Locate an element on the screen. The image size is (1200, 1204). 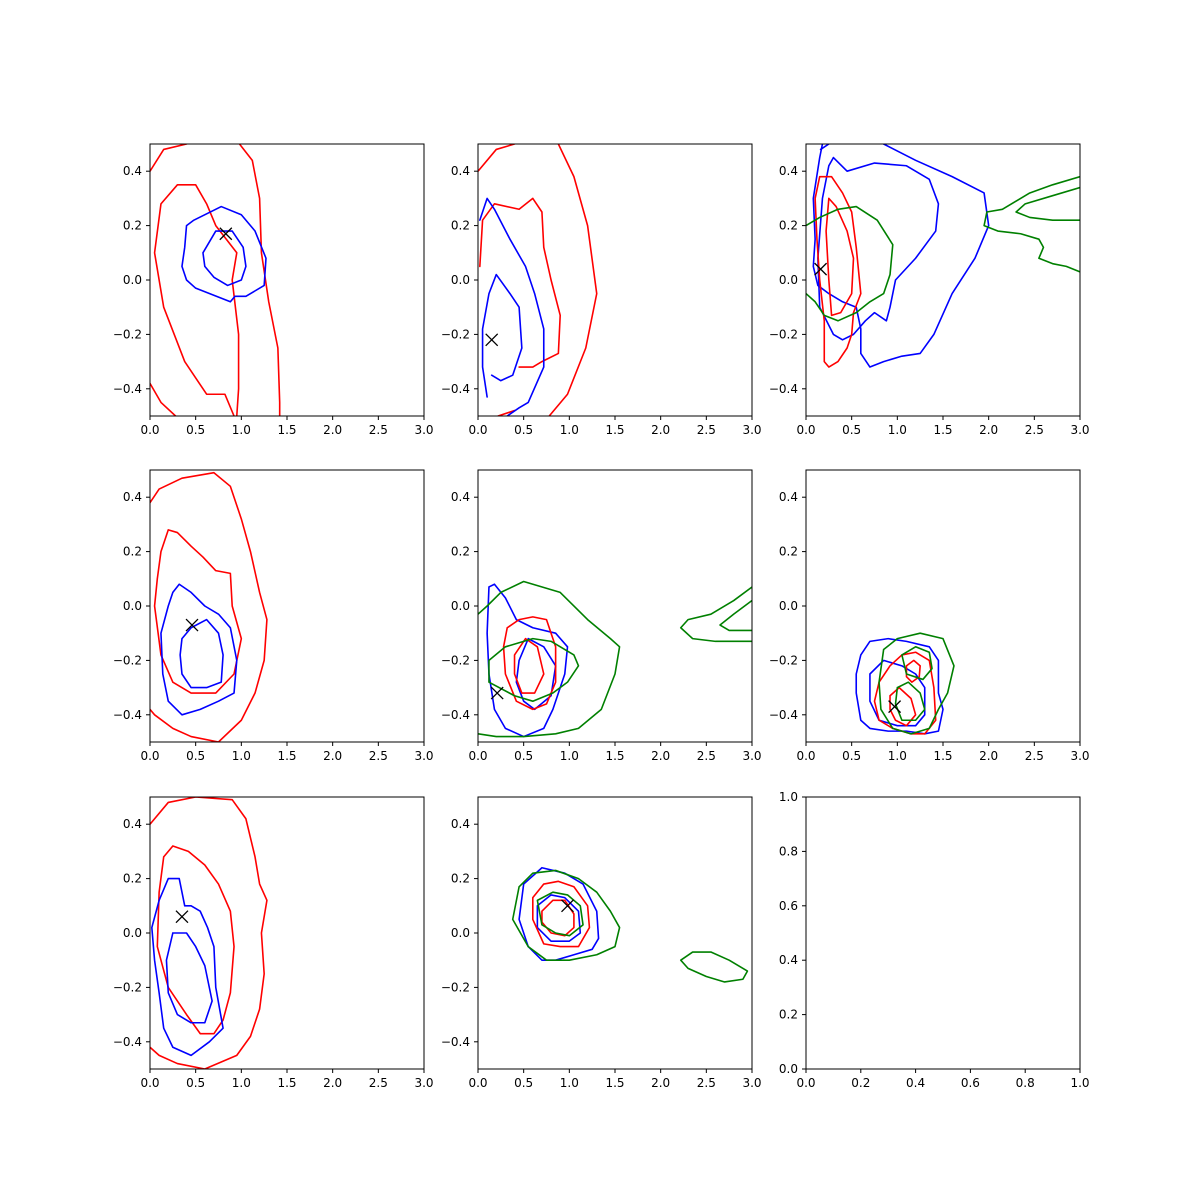
subplot-9: 0.0 0.2 0.4 0.6 0.8 1.0 0.0 0.2 0.4 0.6 0.8 1.0 is located at coordinates (934, 940).